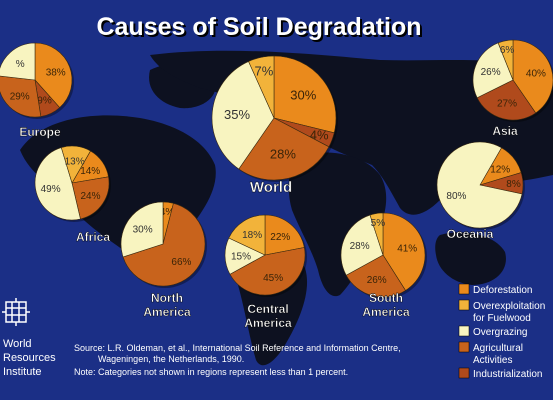 The width and height of the screenshot is (553, 400). What do you see at coordinates (44, 101) in the screenshot?
I see `pie-label-europe-industrialization: 9%` at bounding box center [44, 101].